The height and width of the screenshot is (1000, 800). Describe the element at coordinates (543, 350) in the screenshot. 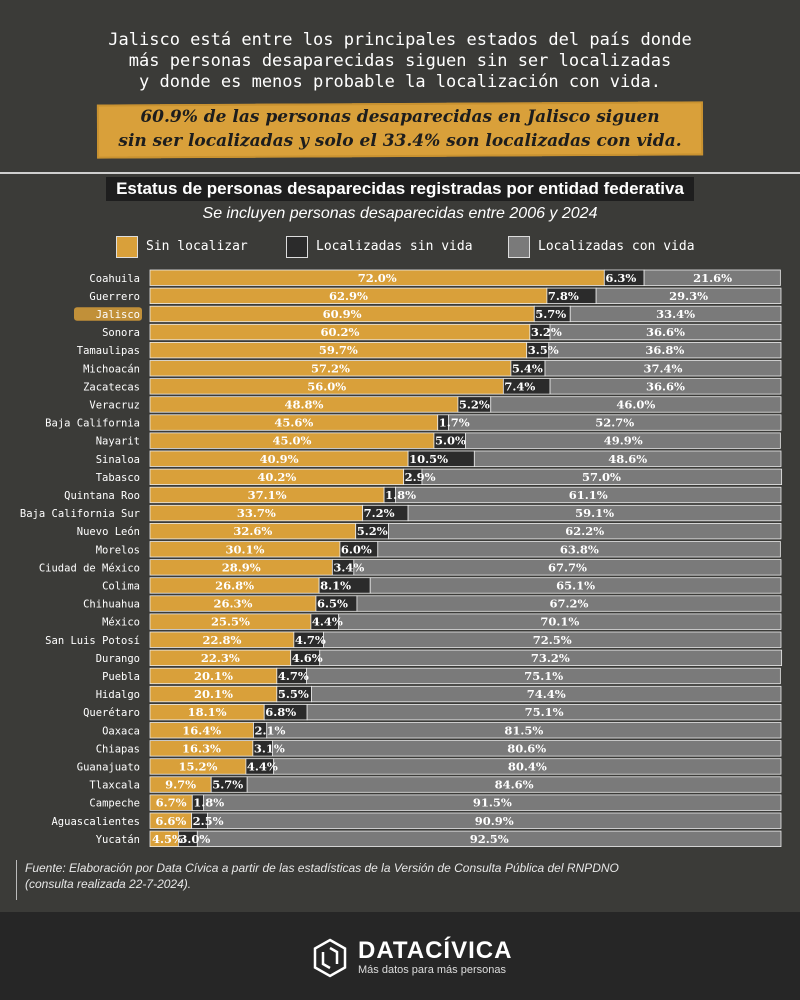

I see `value-label-sin-vida: 3.5%` at that location.